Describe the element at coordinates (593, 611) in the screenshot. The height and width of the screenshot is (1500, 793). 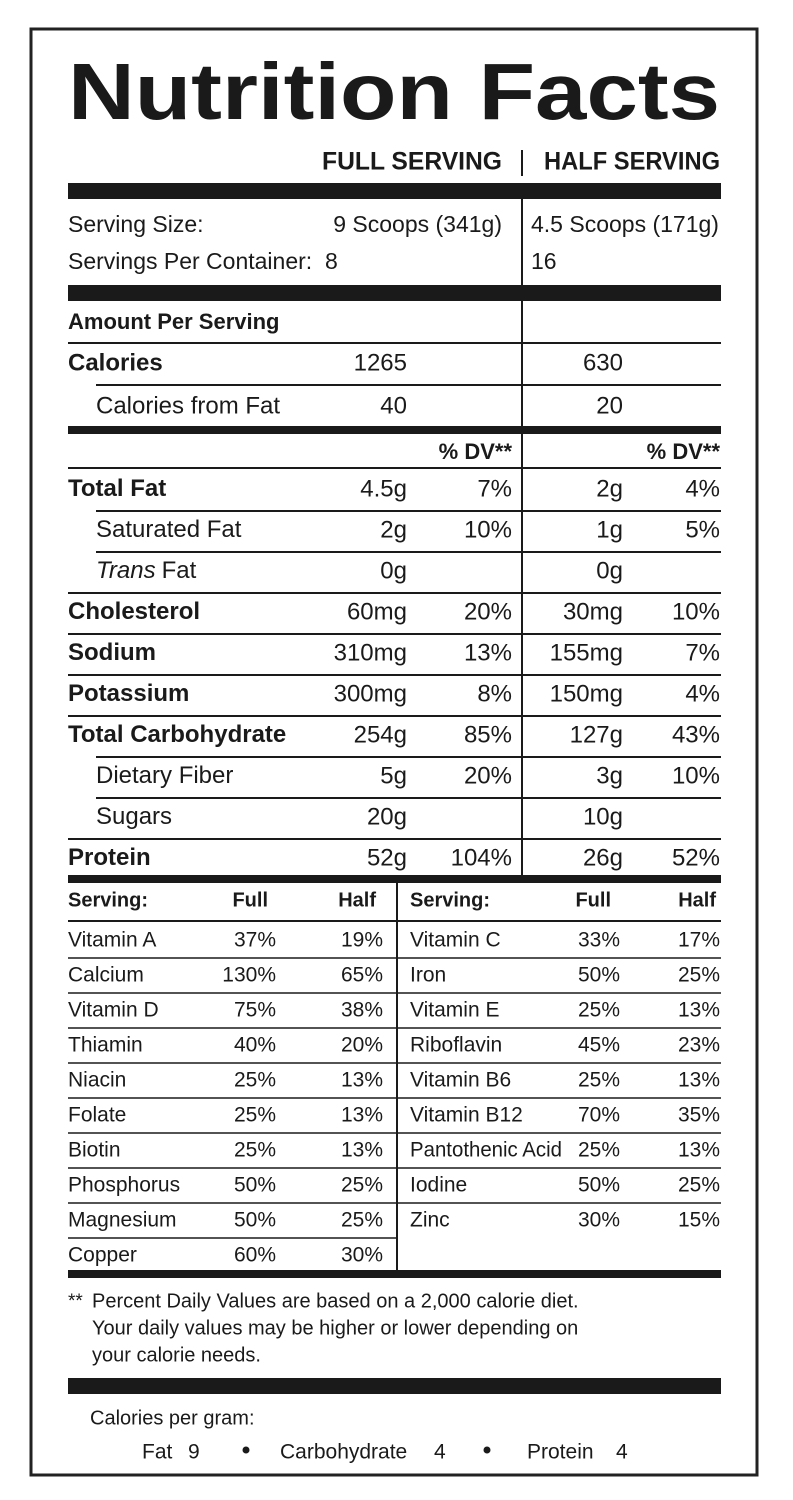
I see `half-amount: 30mg` at that location.